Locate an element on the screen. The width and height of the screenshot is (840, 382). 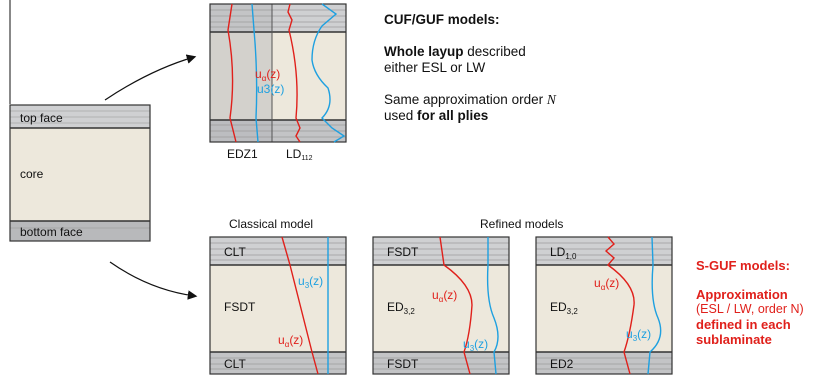
panel3-bottom-label: ED2 is located at coordinates (562, 364).